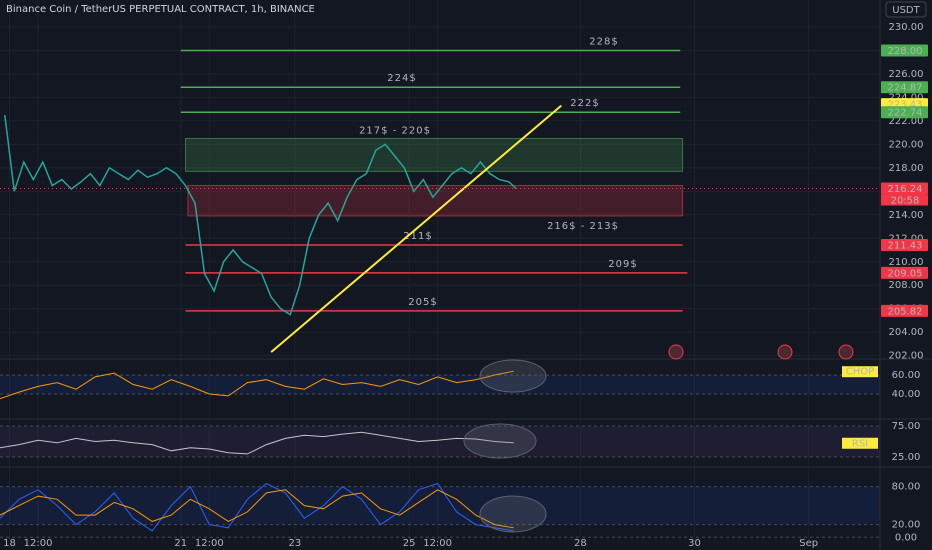 The image size is (932, 550). What do you see at coordinates (906, 285) in the screenshot?
I see `y-tick-label: 208.00` at bounding box center [906, 285].